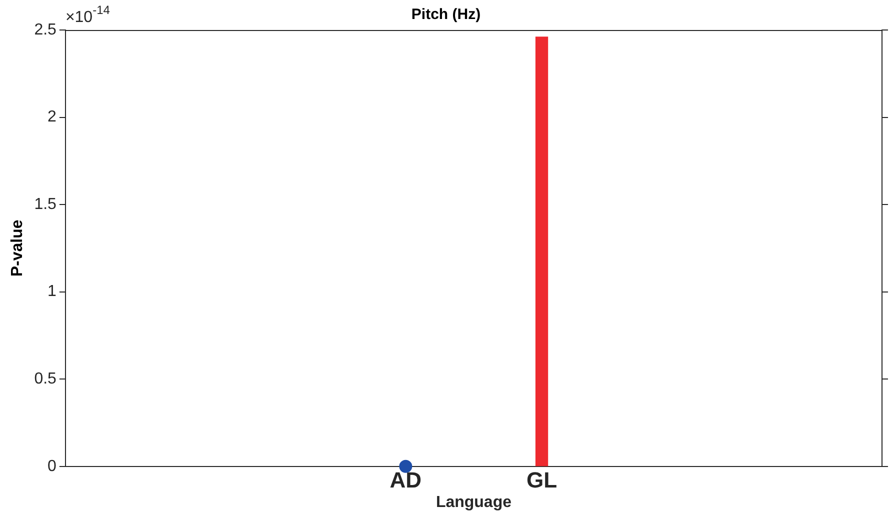  I want to click on y-tick-label: 1.5, so click(45, 204).